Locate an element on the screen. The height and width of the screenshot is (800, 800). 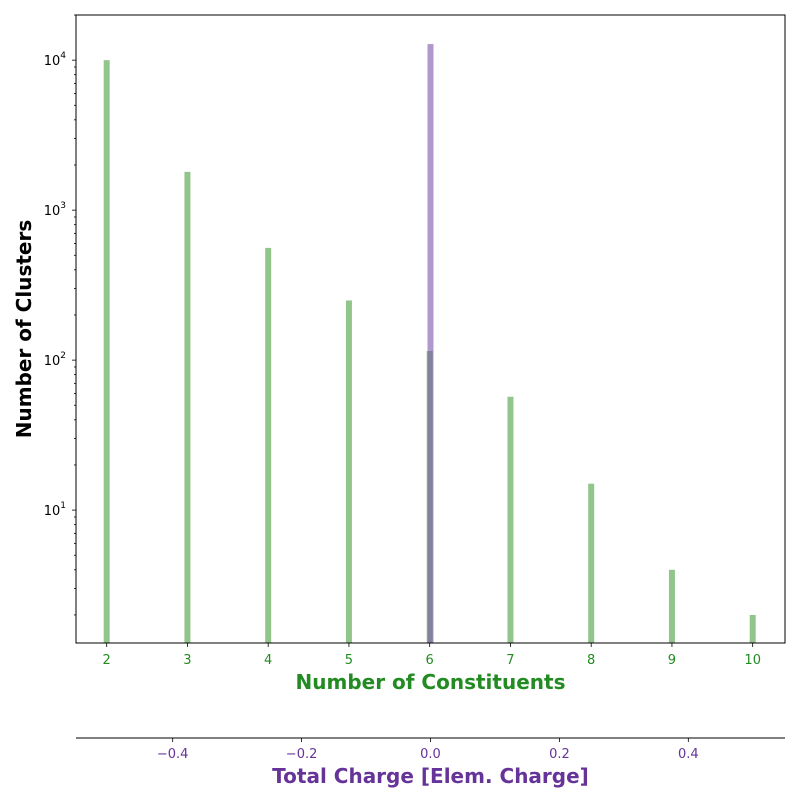
x-axis-charge: −0.4 −0.2 0.0 0.2 0.4 is located at coordinates (428, 750).